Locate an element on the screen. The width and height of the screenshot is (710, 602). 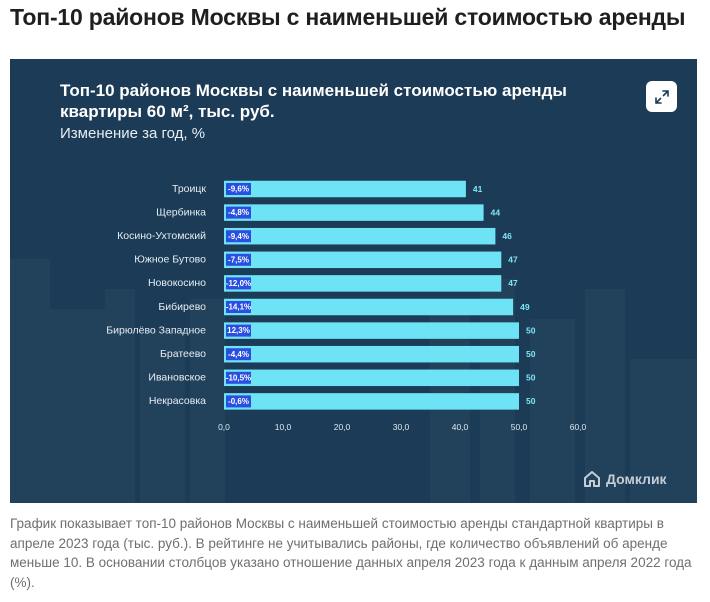
change-label: -7,5% is located at coordinates (238, 259).